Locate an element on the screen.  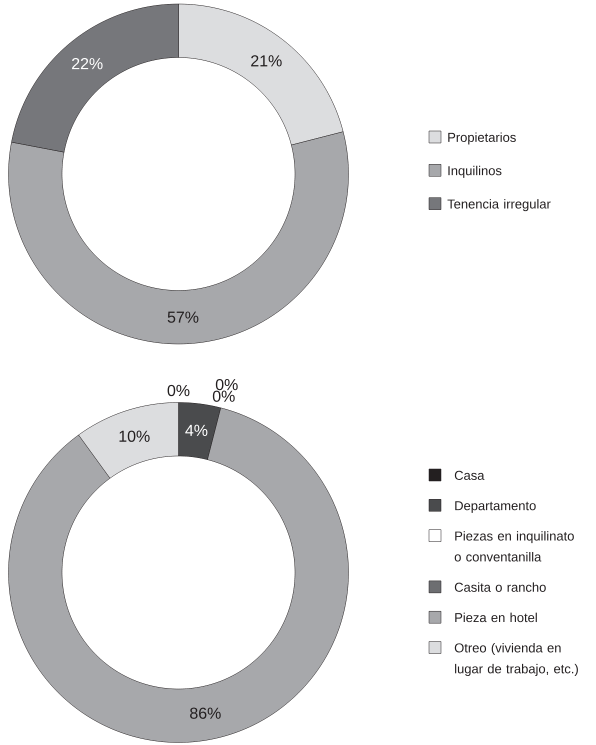
data-label: 4% is located at coordinates (196, 430).